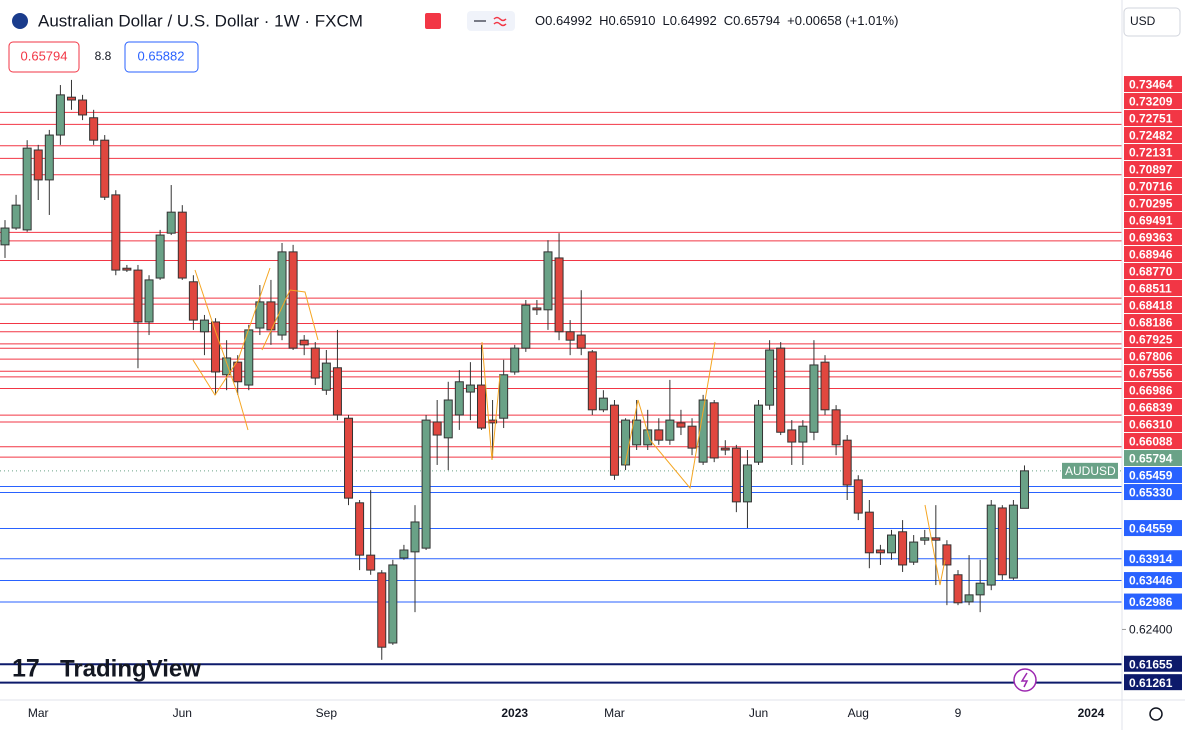 The width and height of the screenshot is (1185, 730). Describe the element at coordinates (1151, 306) in the screenshot. I see `price-level-label: 0.68418` at that location.